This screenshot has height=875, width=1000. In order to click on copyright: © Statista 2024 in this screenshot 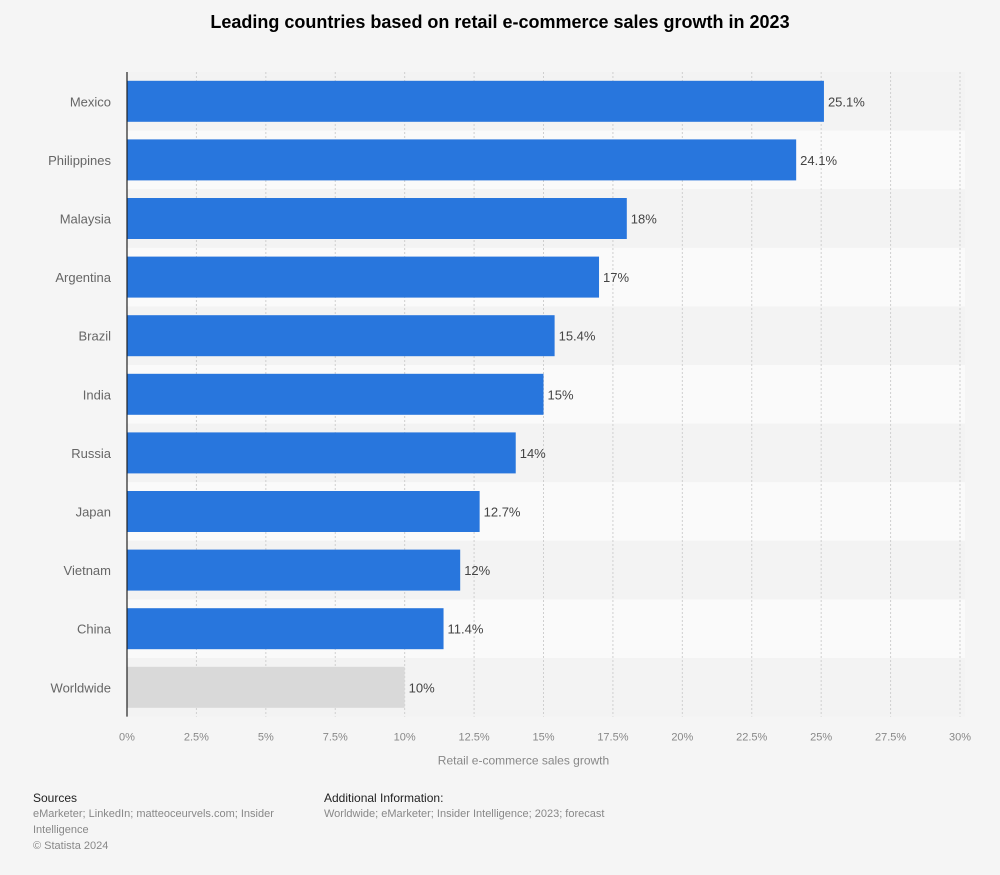, I will do `click(71, 846)`.